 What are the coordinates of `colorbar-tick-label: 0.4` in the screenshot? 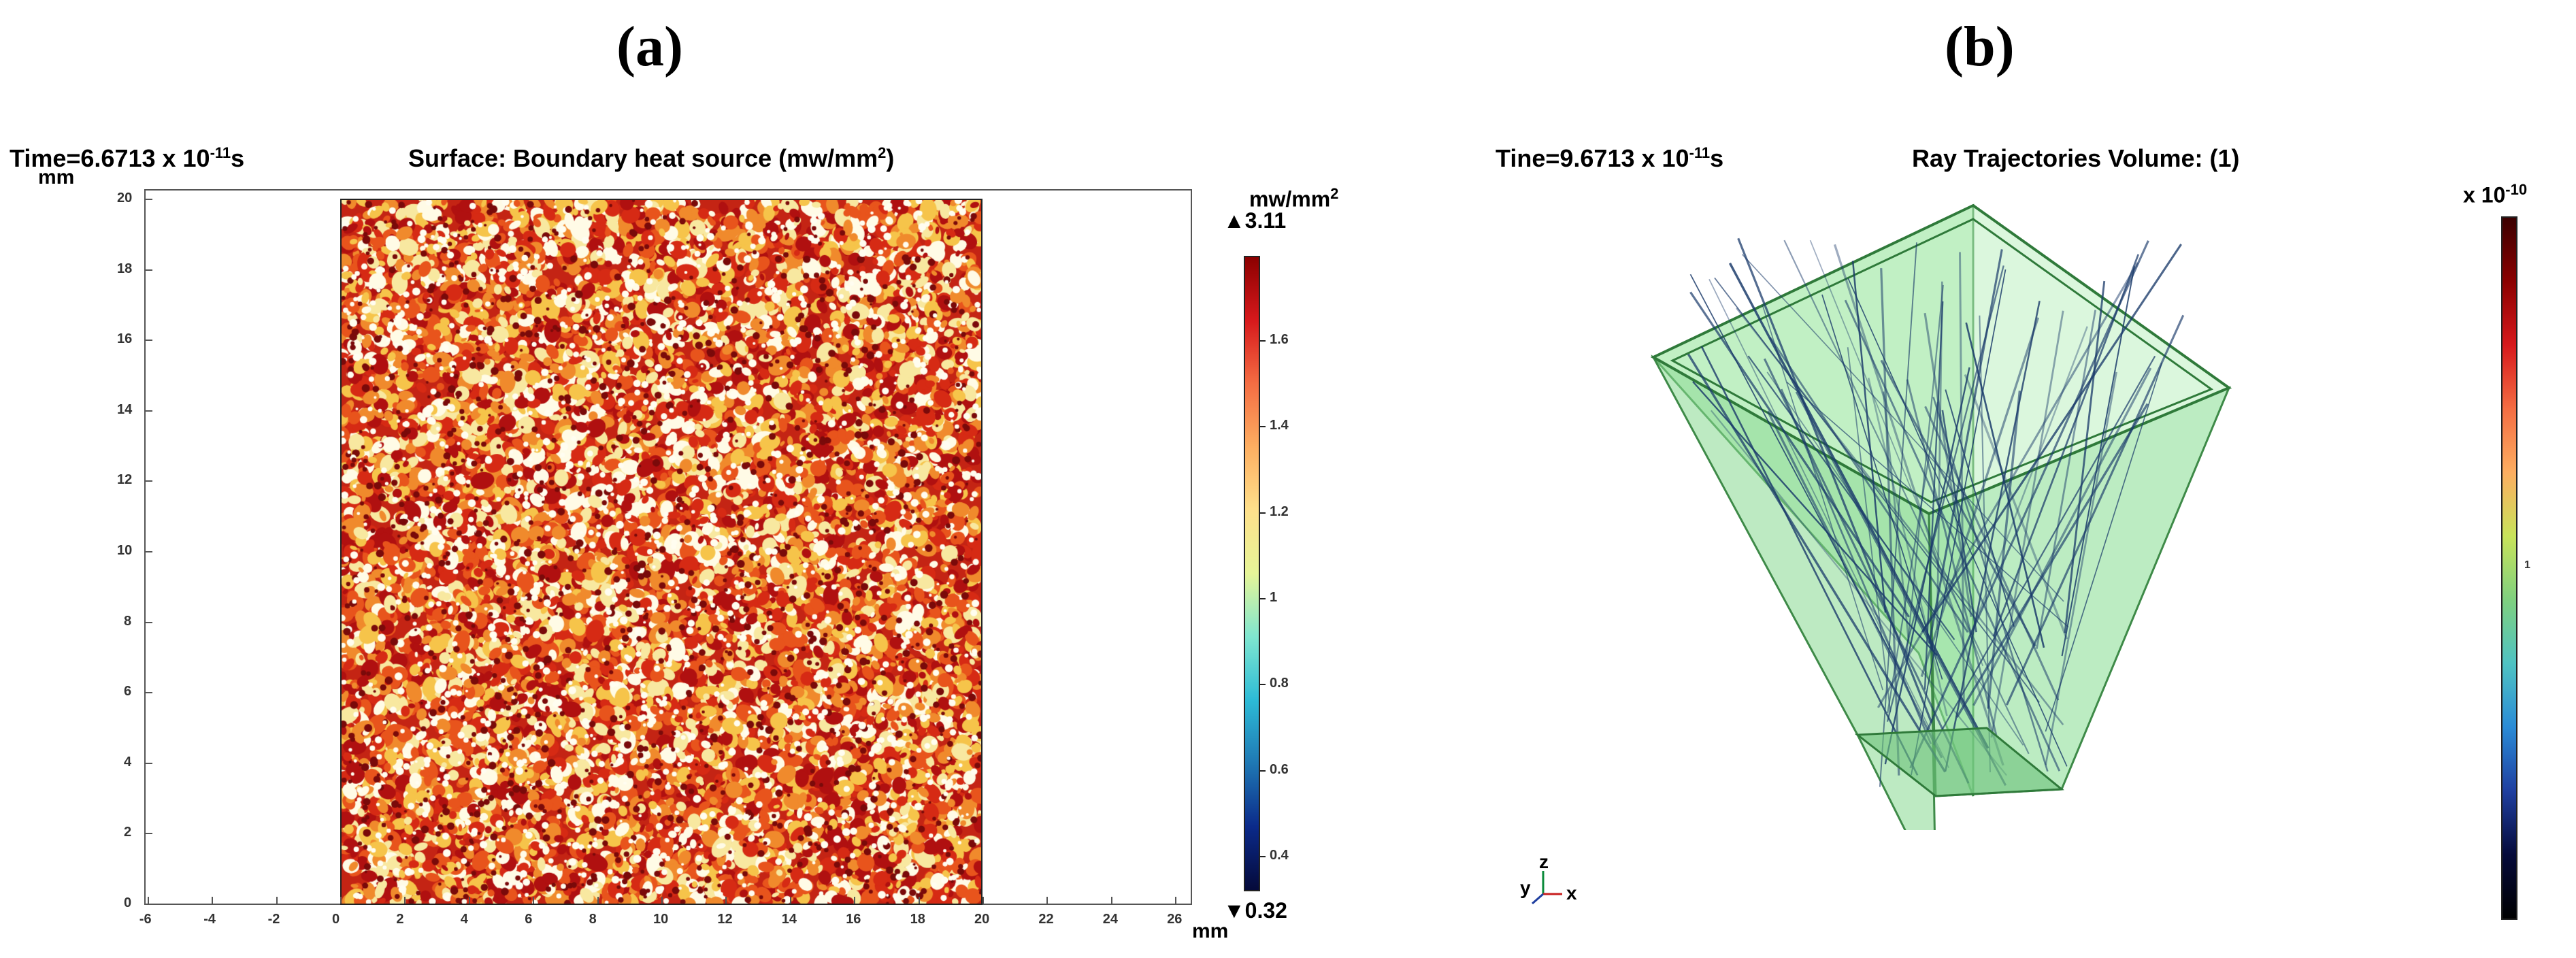 It's located at (1280, 855).